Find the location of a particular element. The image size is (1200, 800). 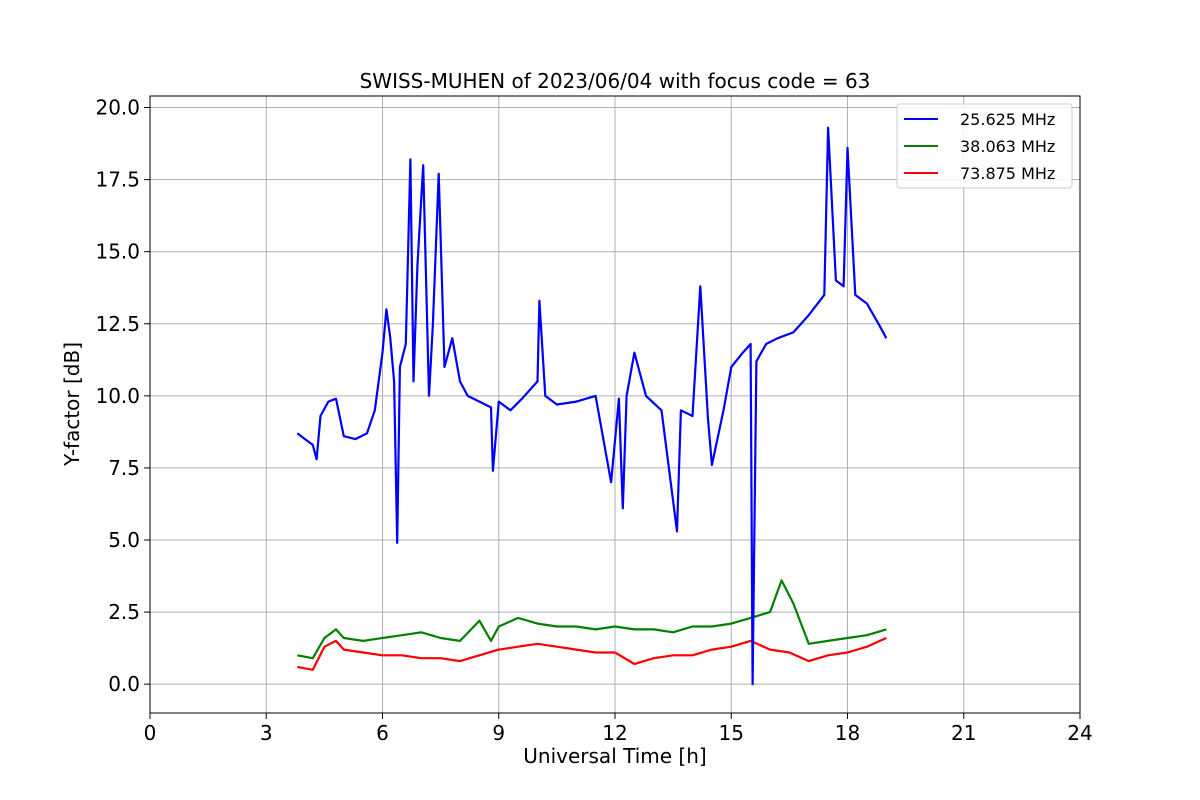

x-tick-label: 24 is located at coordinates (1079, 733).